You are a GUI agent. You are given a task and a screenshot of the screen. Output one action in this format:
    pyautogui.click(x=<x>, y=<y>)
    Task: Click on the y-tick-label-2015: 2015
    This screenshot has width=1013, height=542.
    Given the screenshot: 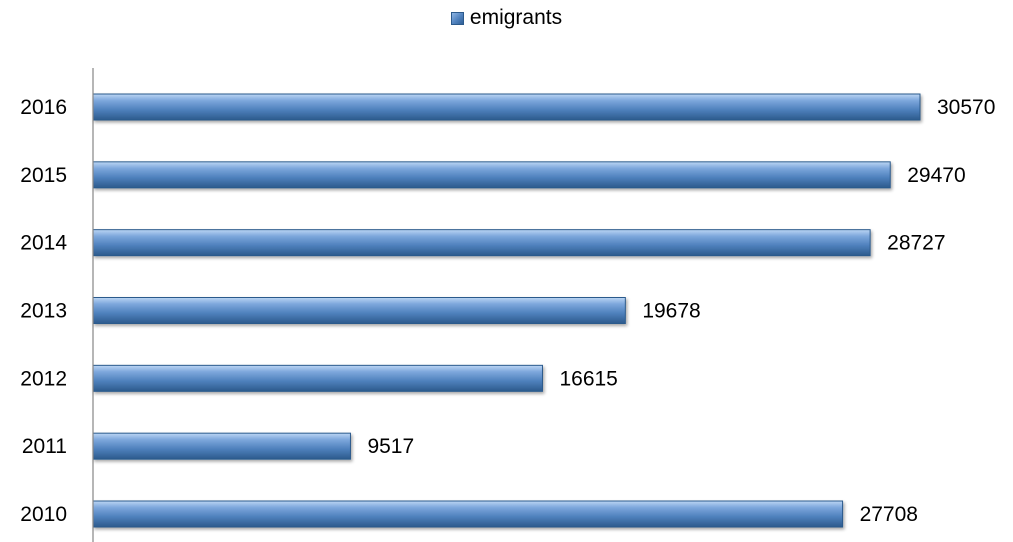 What is the action you would take?
    pyautogui.click(x=43, y=175)
    